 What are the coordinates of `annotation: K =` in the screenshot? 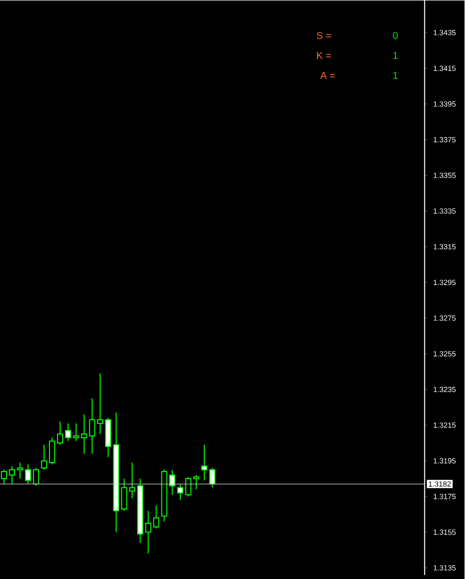 It's located at (324, 55).